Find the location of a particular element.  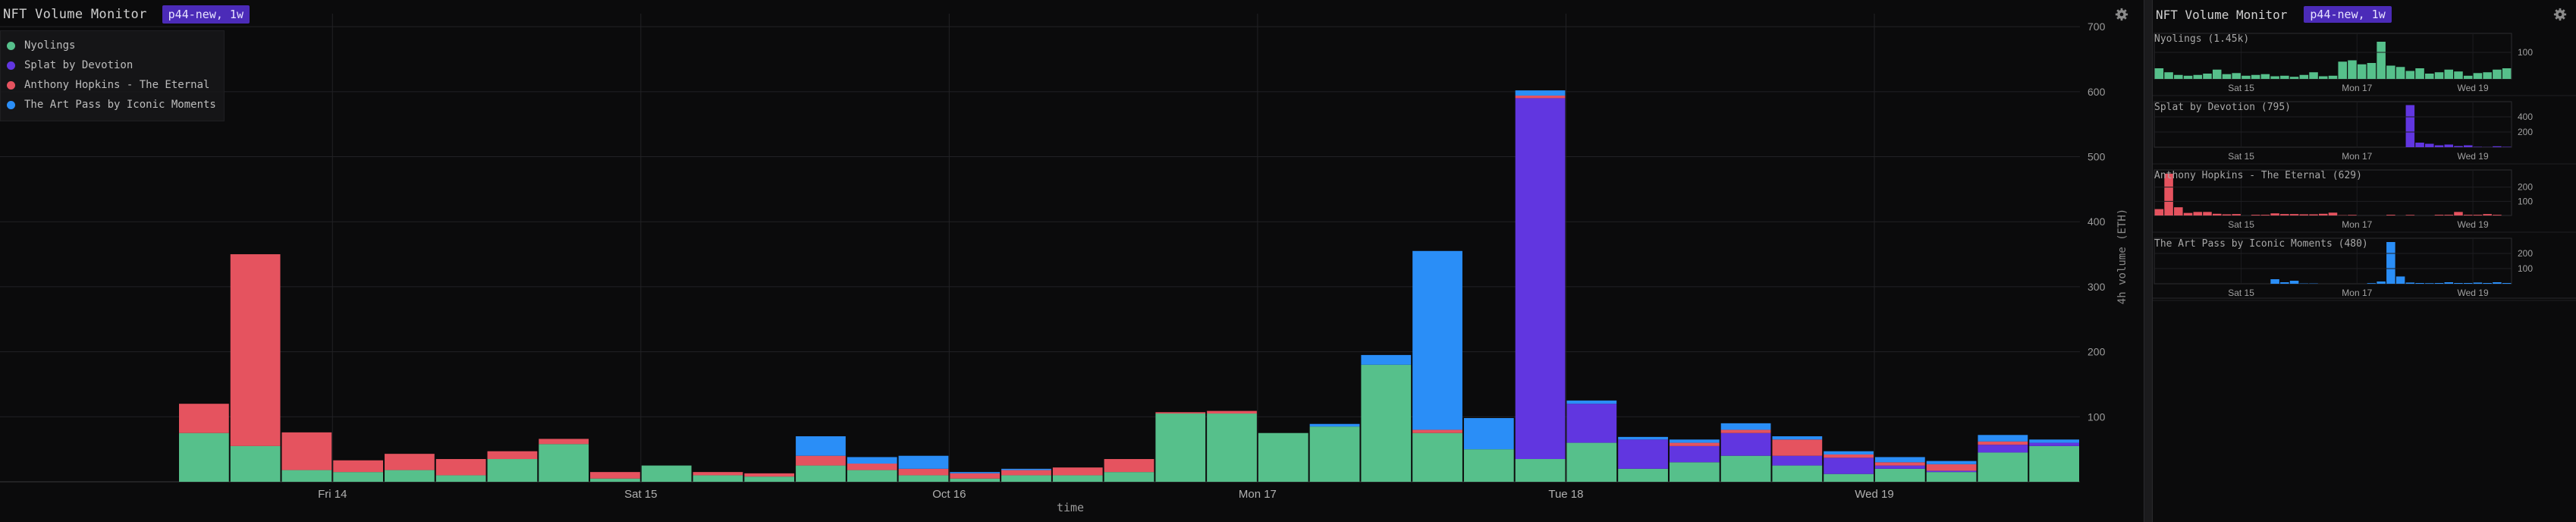

side-header: NFT Volume Monitor p44-new, 1w is located at coordinates (2364, 14).